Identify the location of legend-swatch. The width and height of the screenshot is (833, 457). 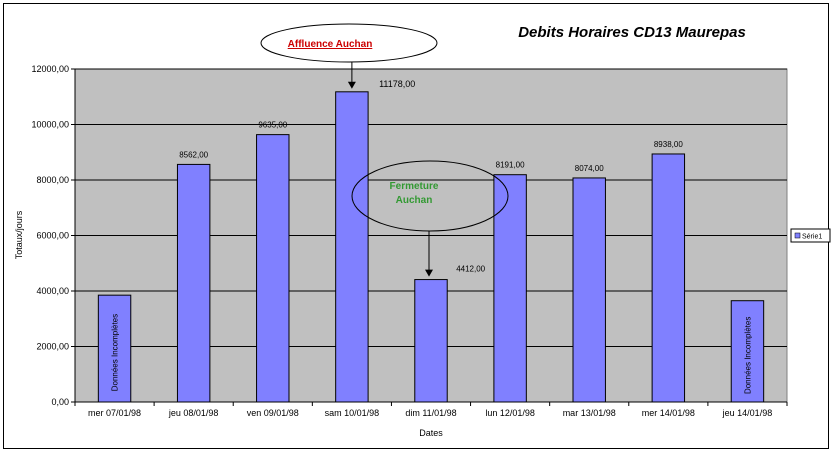
(797, 235).